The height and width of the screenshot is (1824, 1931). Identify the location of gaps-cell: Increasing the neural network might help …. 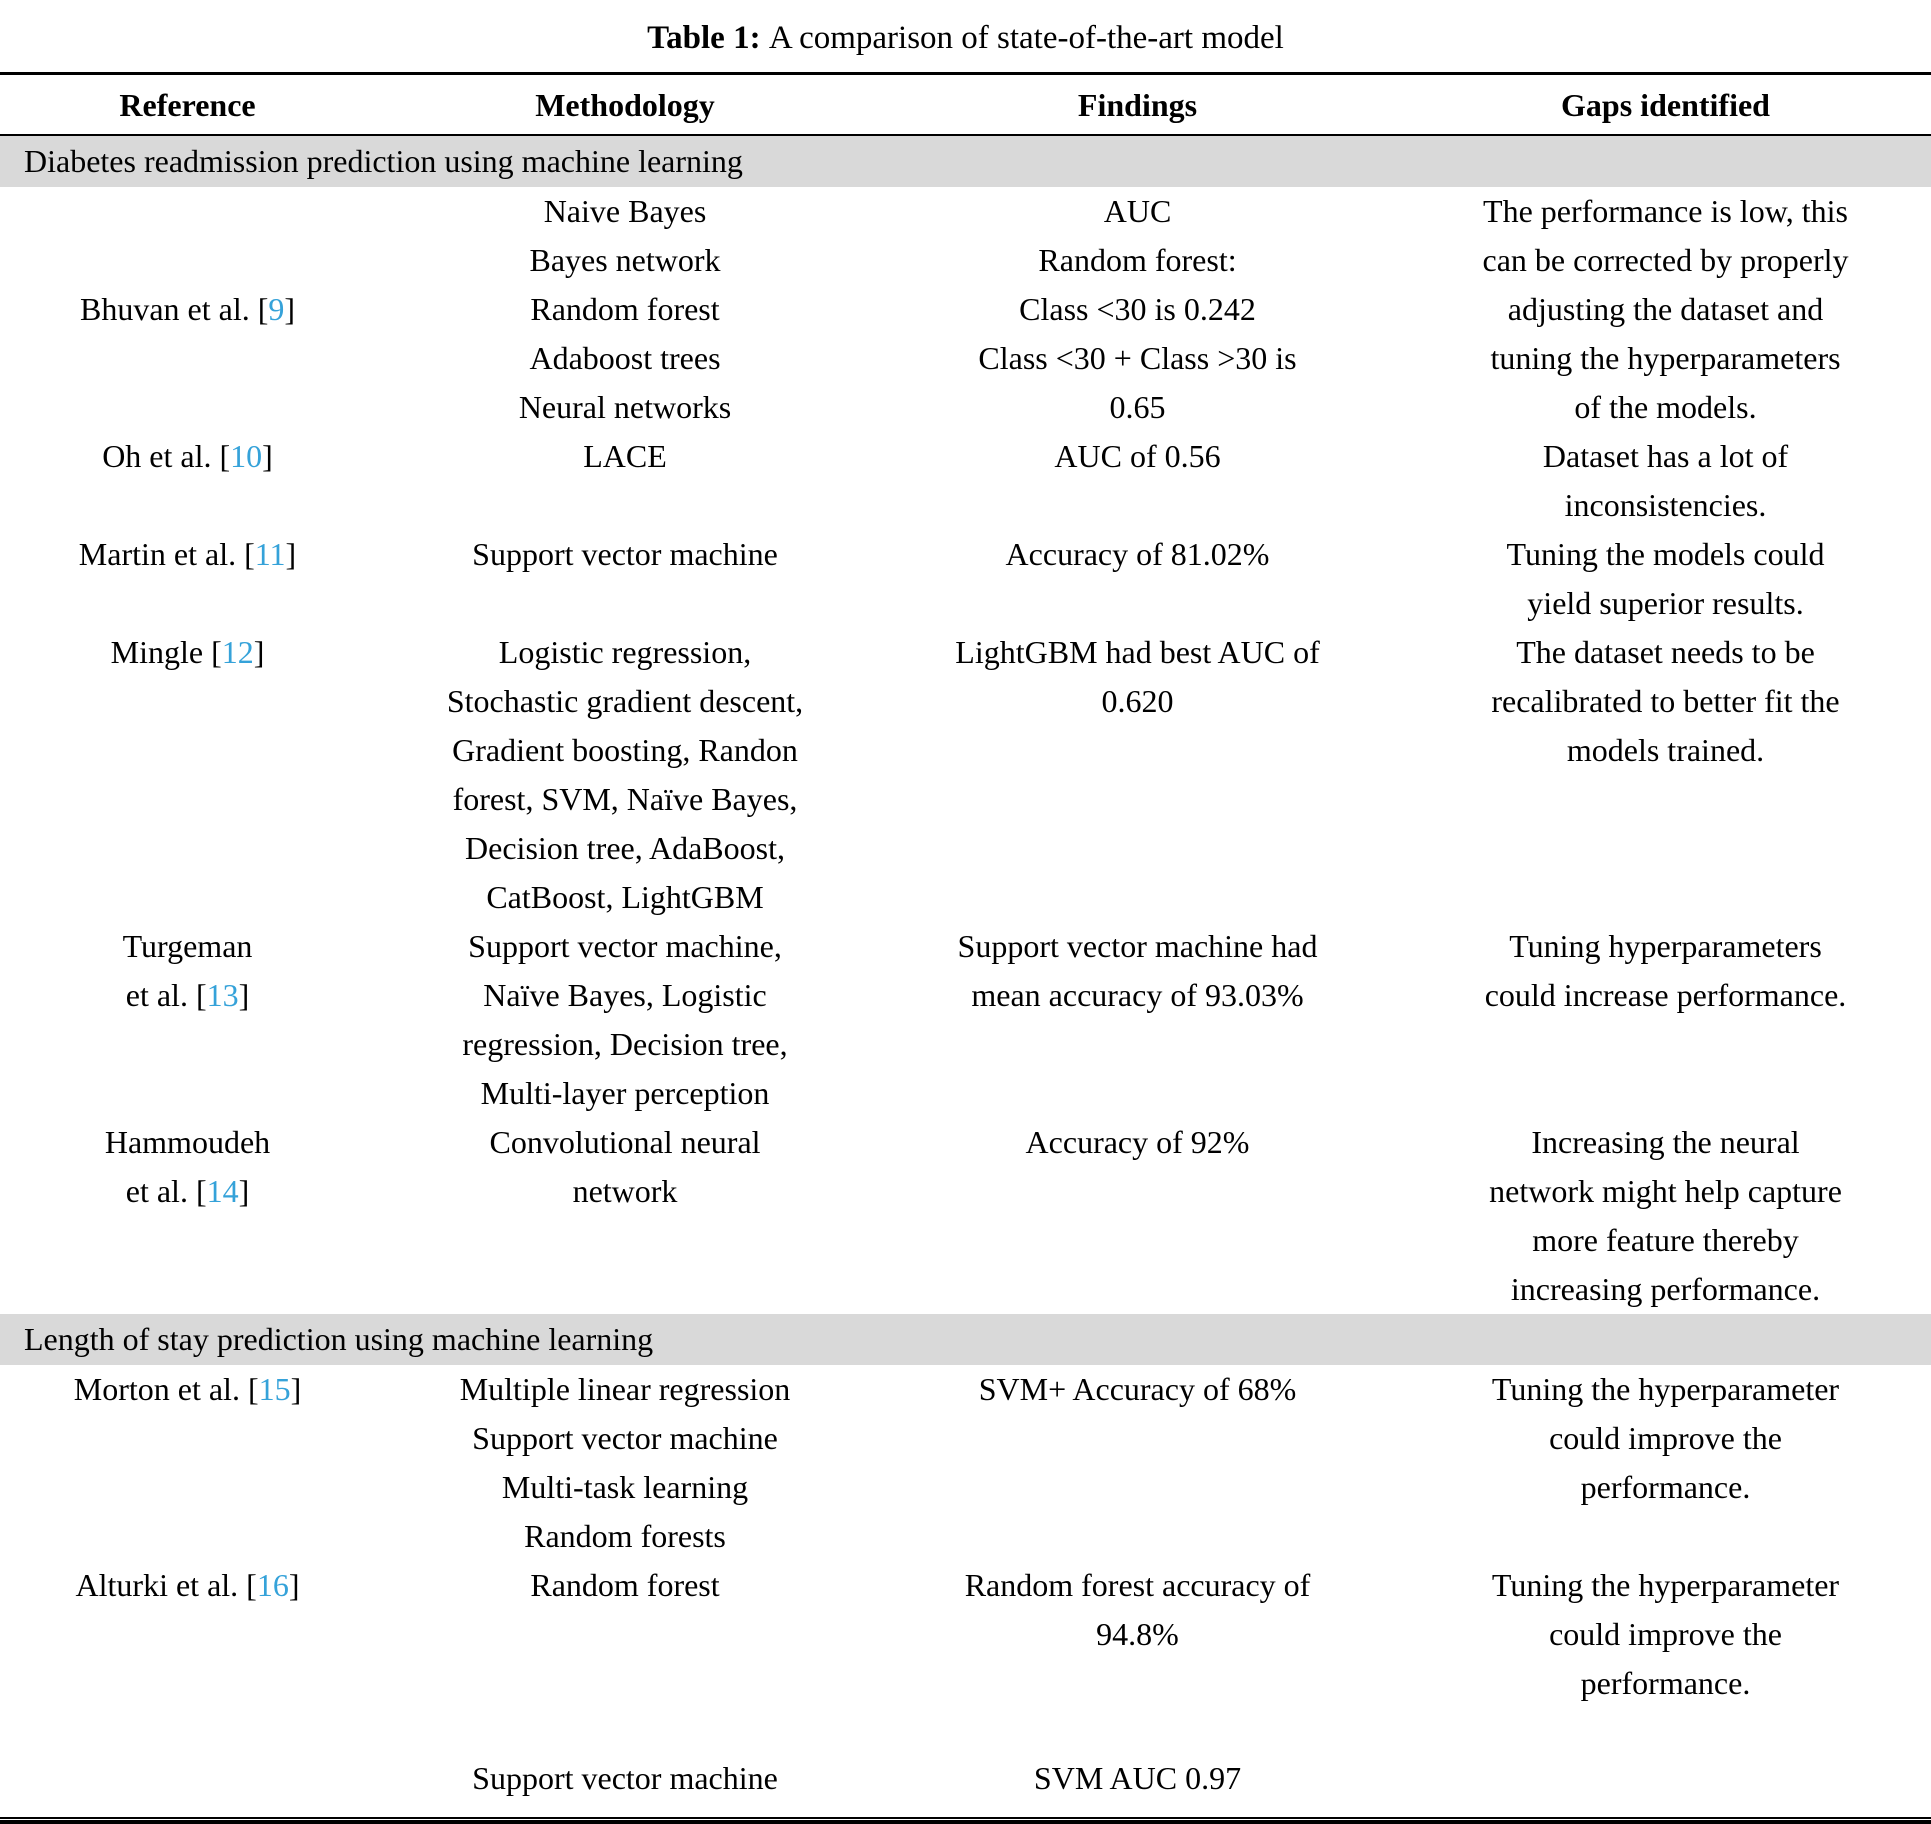
(1665, 1215).